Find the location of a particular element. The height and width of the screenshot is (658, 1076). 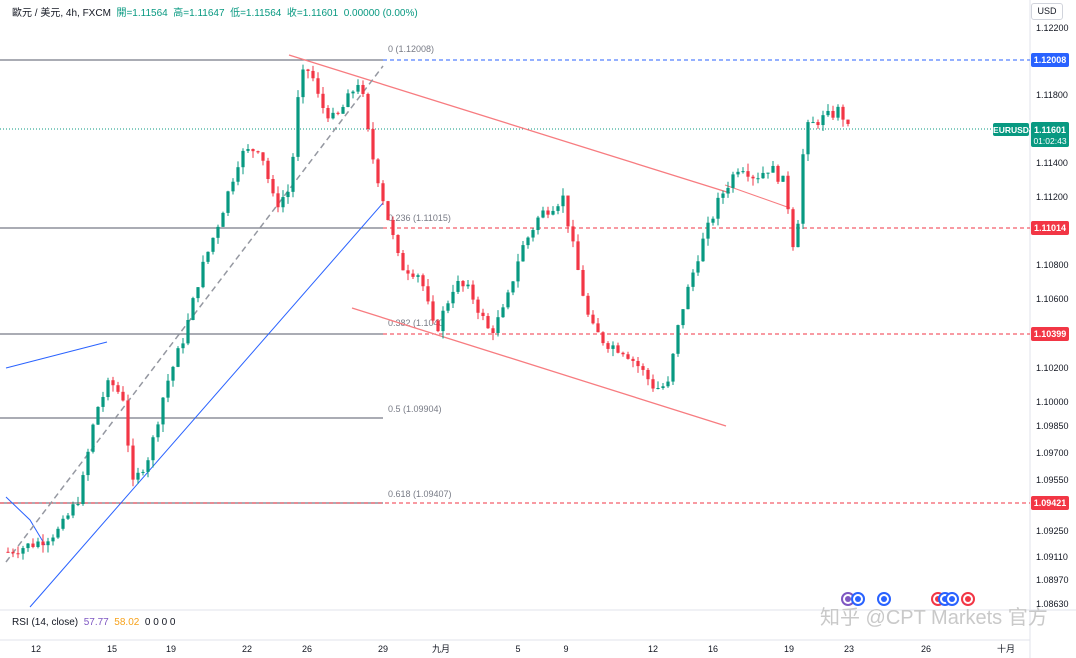

countdown-text: 01:02:43 is located at coordinates (1049, 141).